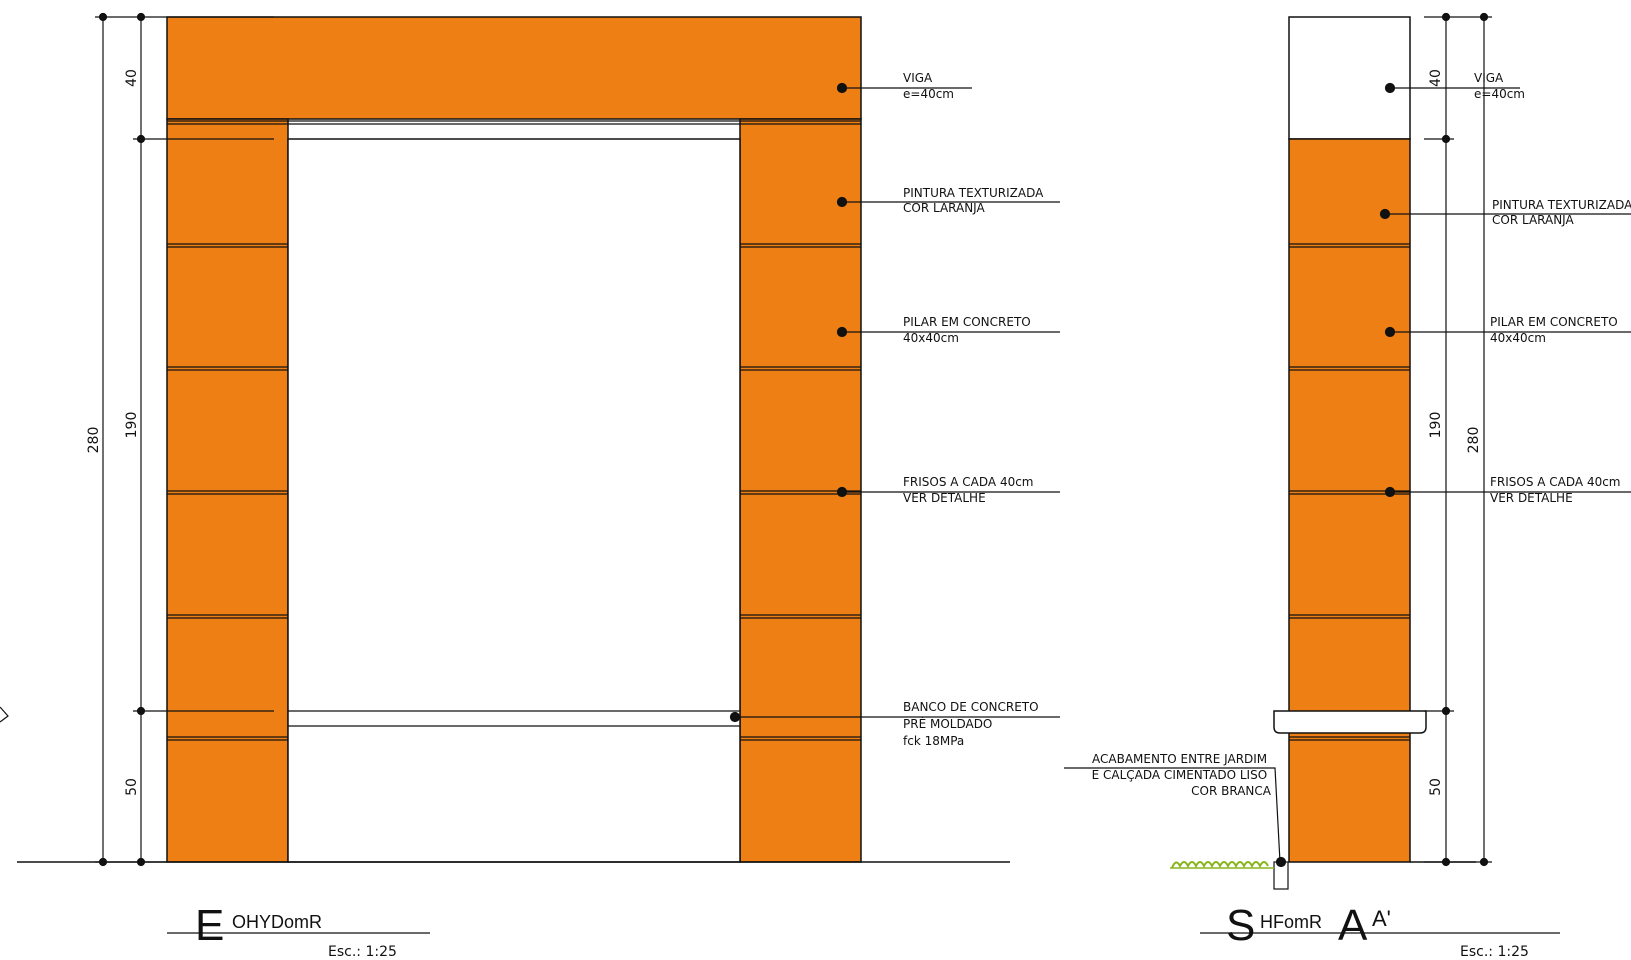 This screenshot has height=960, width=1631. Describe the element at coordinates (1436, 425) in the screenshot. I see `section-dim-middle: 190` at that location.